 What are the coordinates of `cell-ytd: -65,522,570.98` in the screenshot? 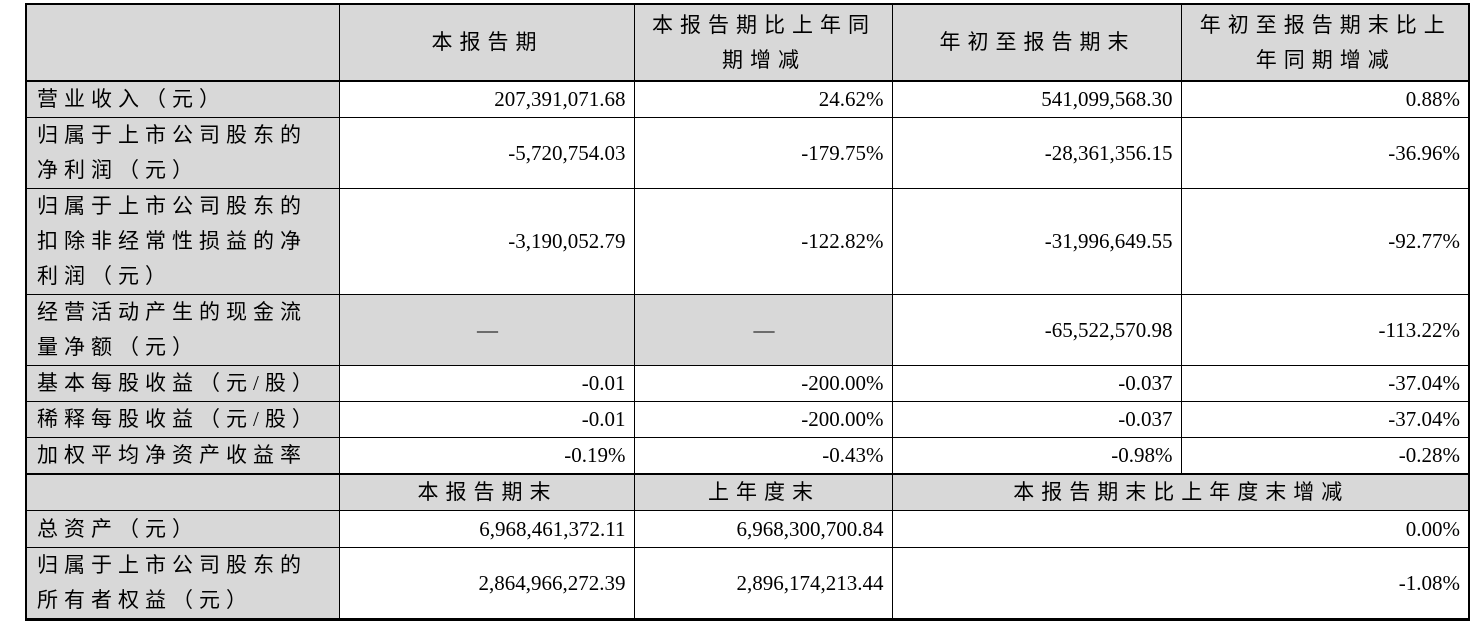 It's located at (1036, 330).